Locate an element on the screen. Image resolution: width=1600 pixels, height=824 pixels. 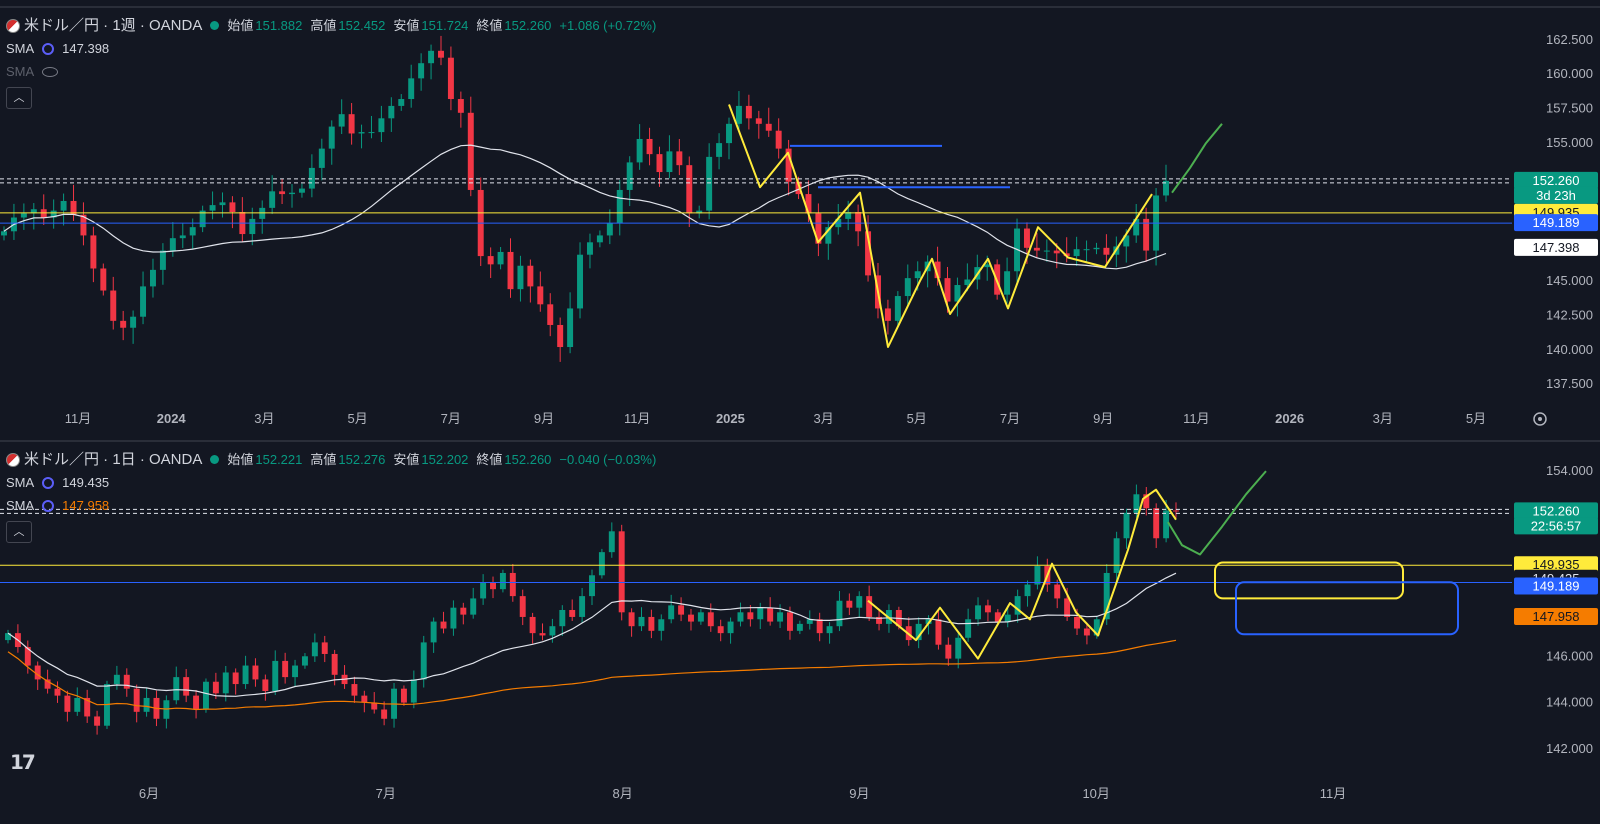
tradingview-logo-icon: 𝟭𝟳 is located at coordinates (23, 763).